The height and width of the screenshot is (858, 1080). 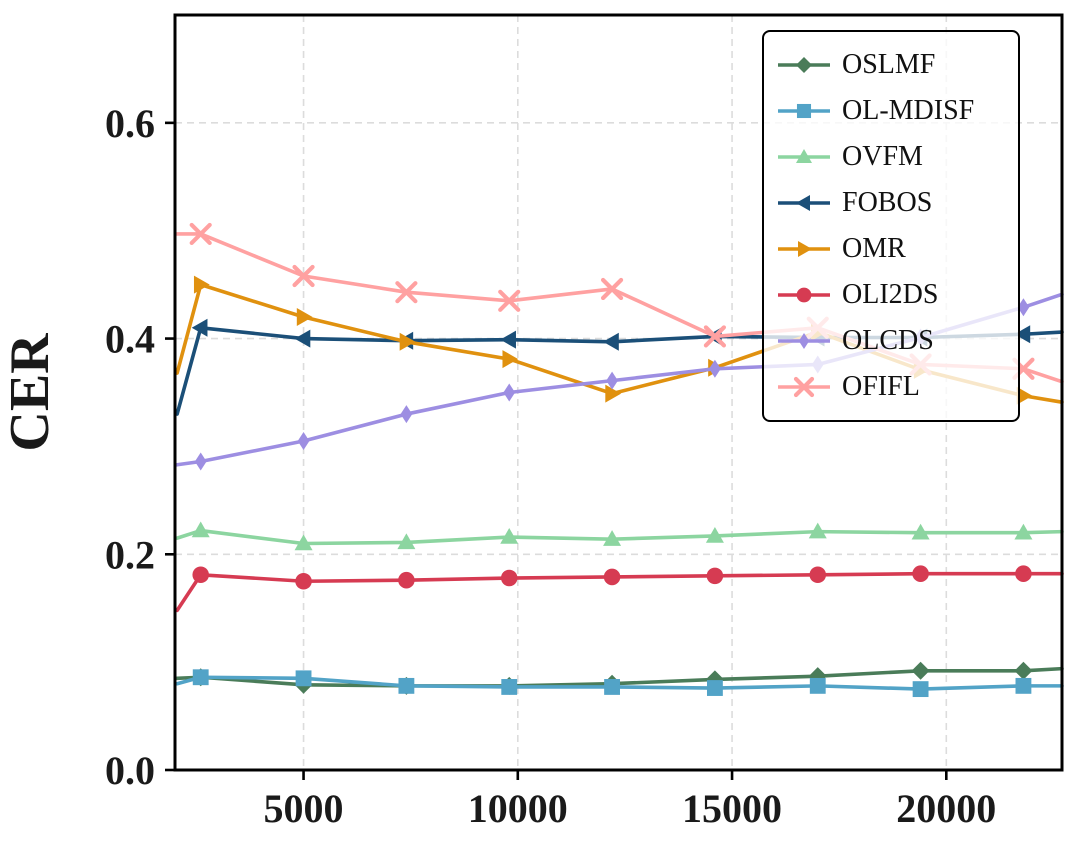 I want to click on legend-label: OFIFL, so click(x=881, y=386).